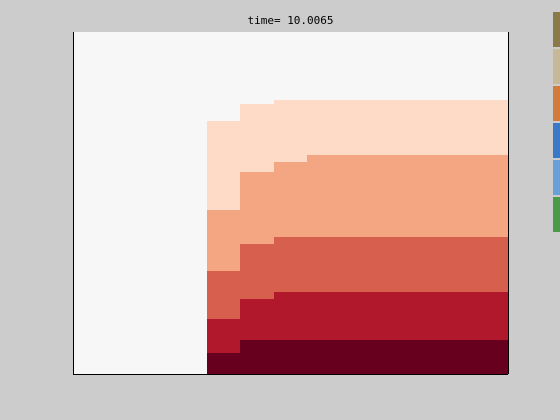 This screenshot has height=420, width=560. What do you see at coordinates (290, 20) in the screenshot?
I see `chart-title: time= 10.0065` at bounding box center [290, 20].